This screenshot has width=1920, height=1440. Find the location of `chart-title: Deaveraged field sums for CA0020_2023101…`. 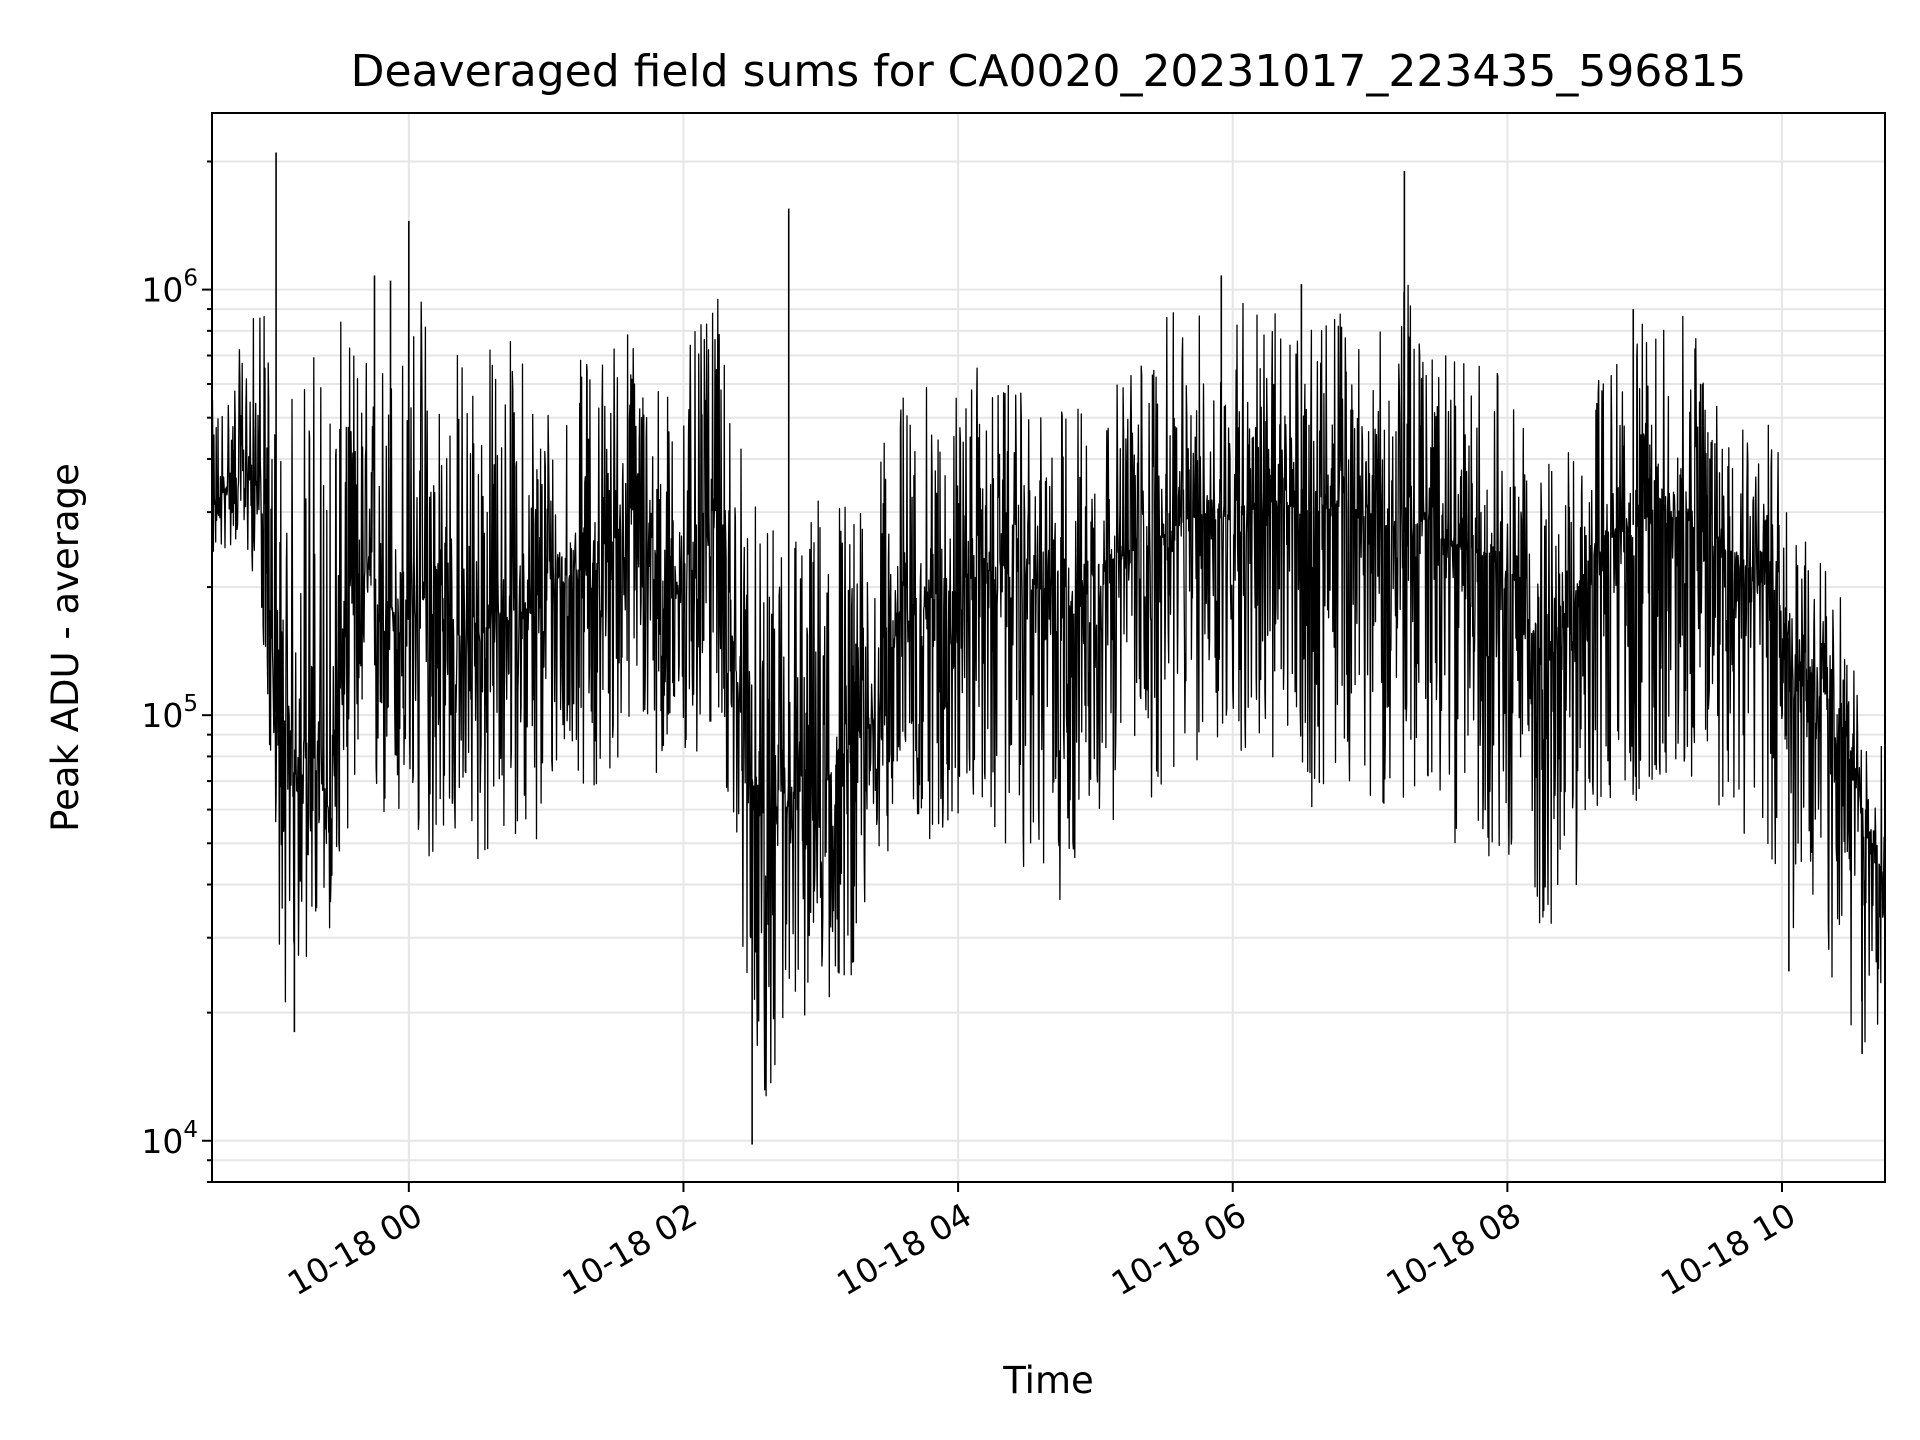

chart-title: Deaveraged field sums for CA0020_2023101… is located at coordinates (1049, 71).